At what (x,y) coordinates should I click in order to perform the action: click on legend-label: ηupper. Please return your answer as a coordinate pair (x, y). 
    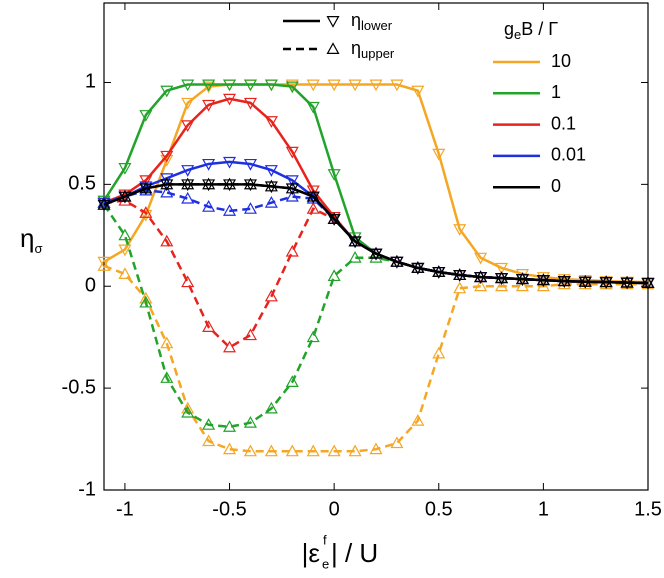
    Looking at the image, I should click on (373, 50).